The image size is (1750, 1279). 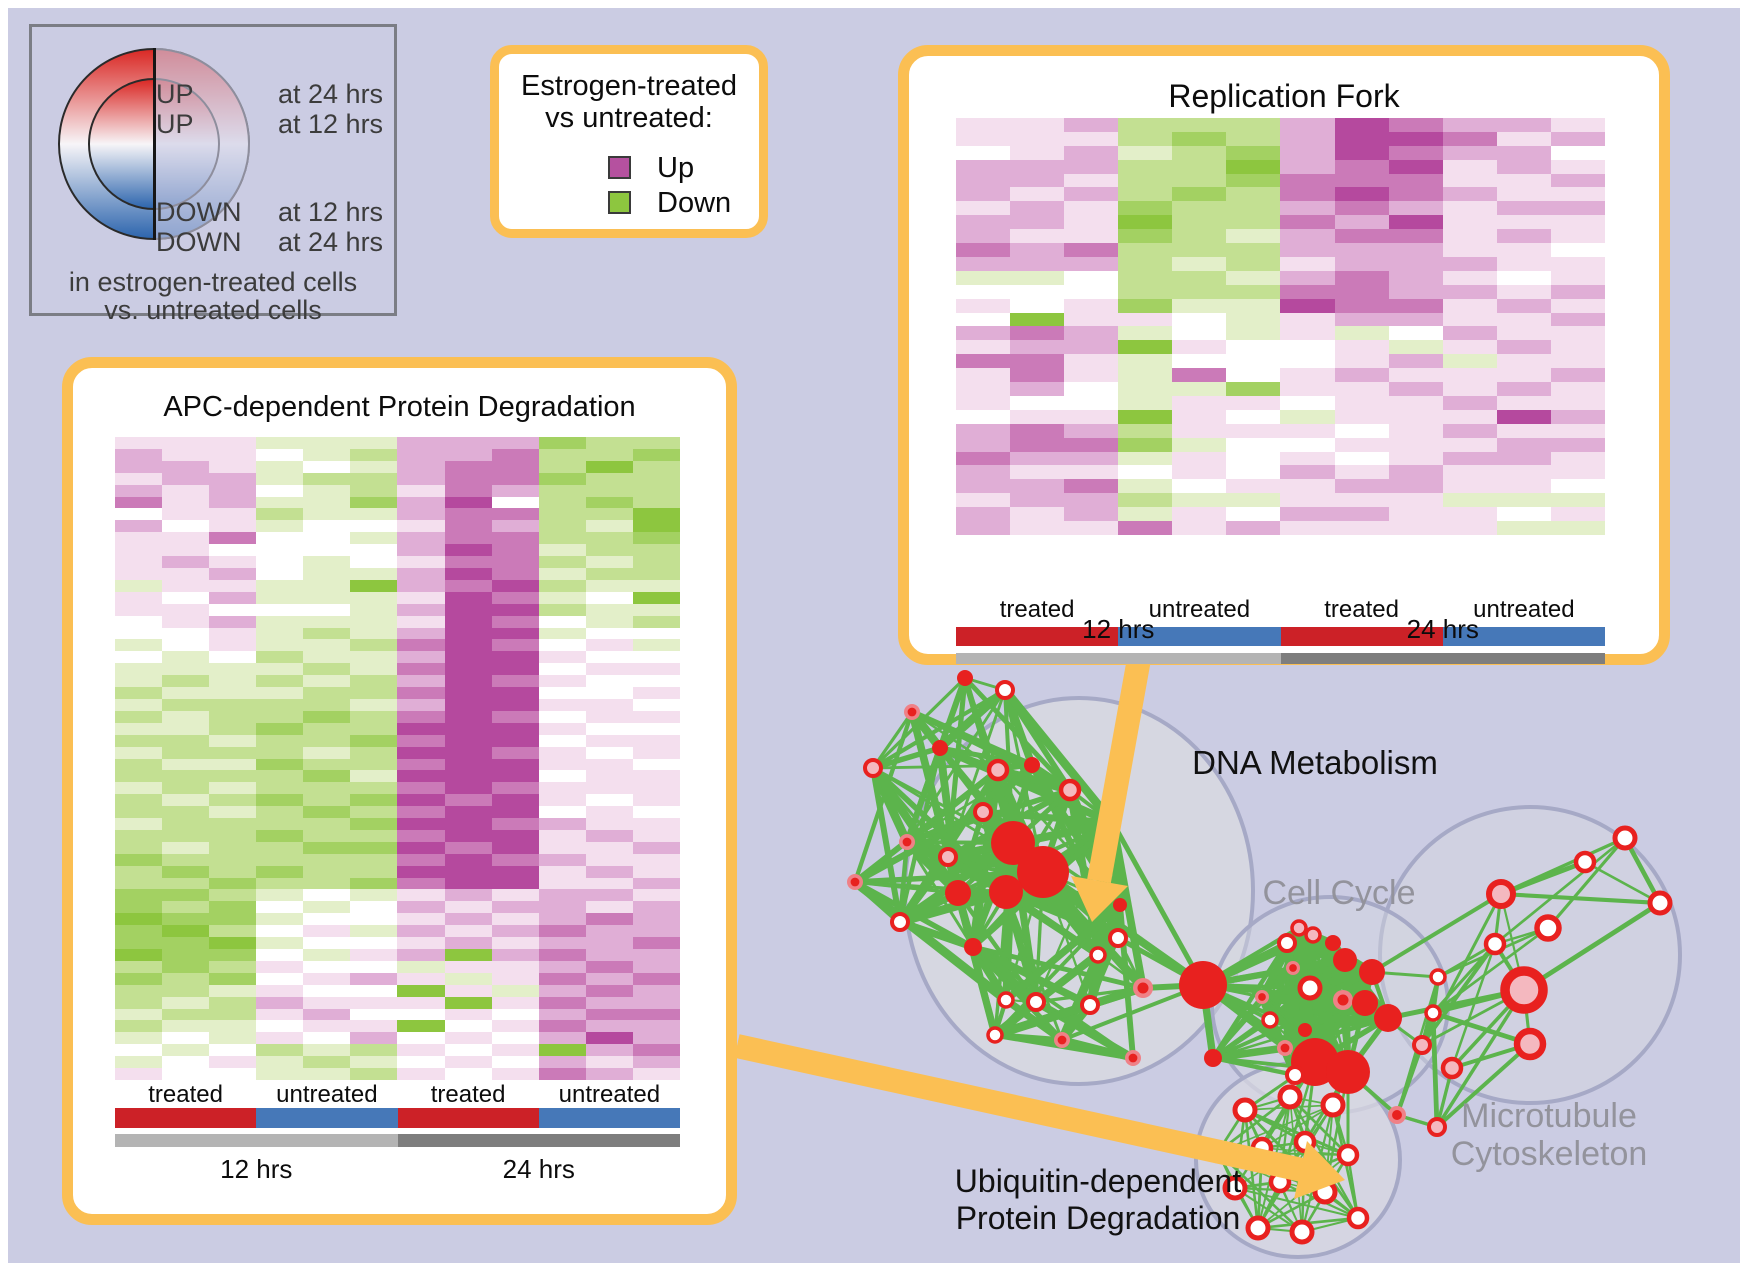 I want to click on cluster-label-line: Microtubule, so click(x=1549, y=1116).